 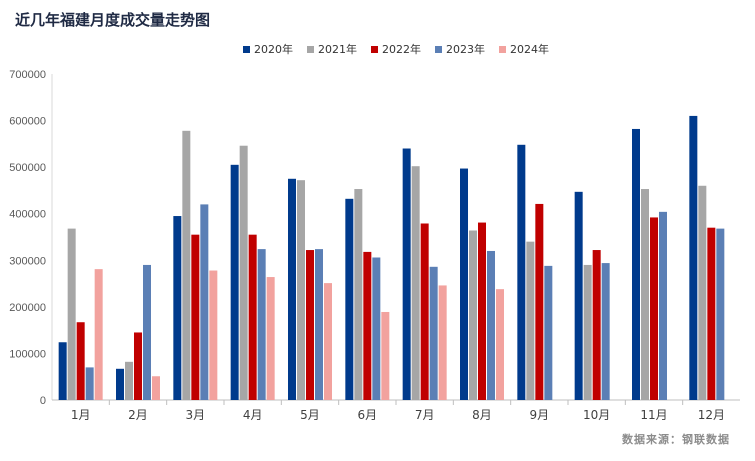 What do you see at coordinates (337, 49) in the screenshot?
I see `legend-label: 2021年` at bounding box center [337, 49].